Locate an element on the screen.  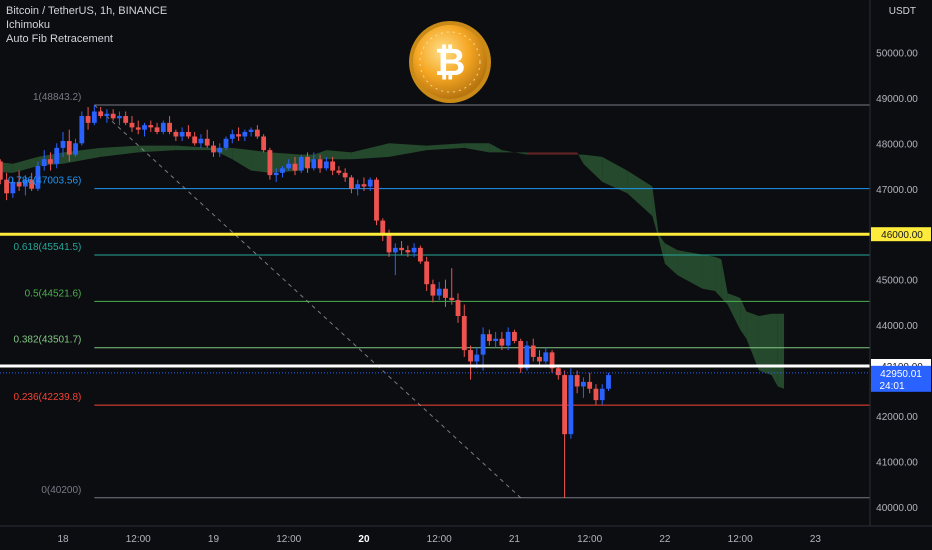
price-axis is located at coordinates (901, 263).